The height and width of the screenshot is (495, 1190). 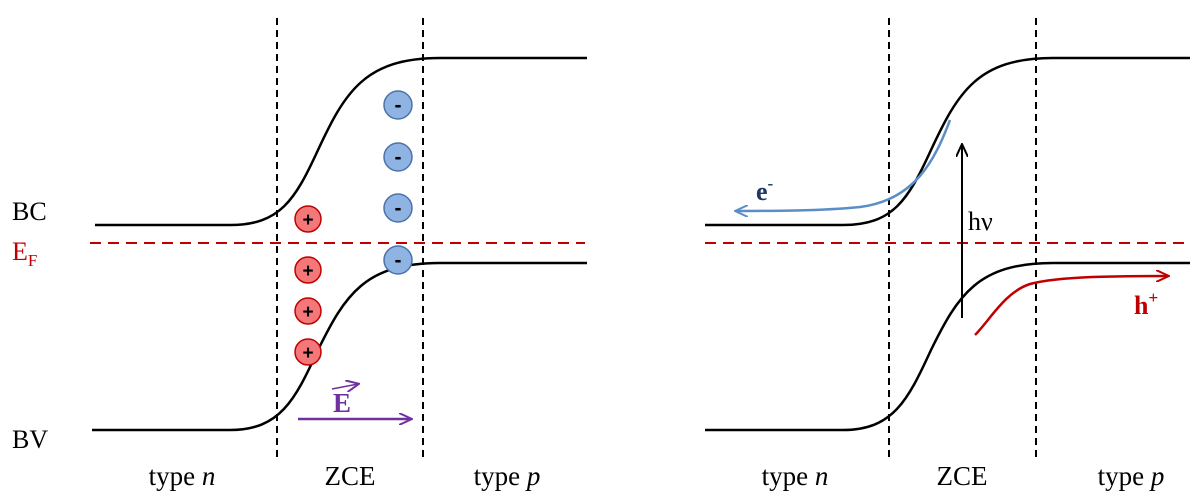 What do you see at coordinates (844, 165) in the screenshot?
I see `electron-drift-arrow` at bounding box center [844, 165].